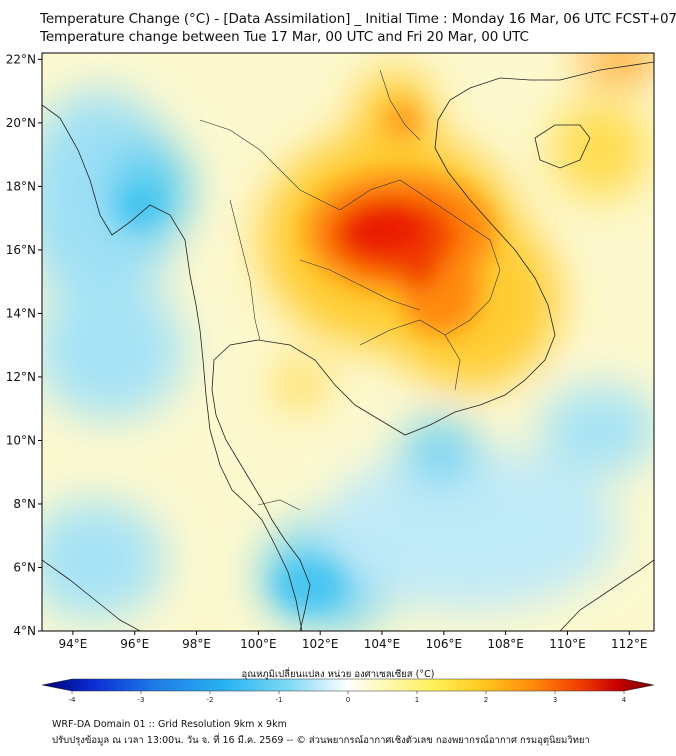  I want to click on lon-label: 104°E, so click(382, 644).